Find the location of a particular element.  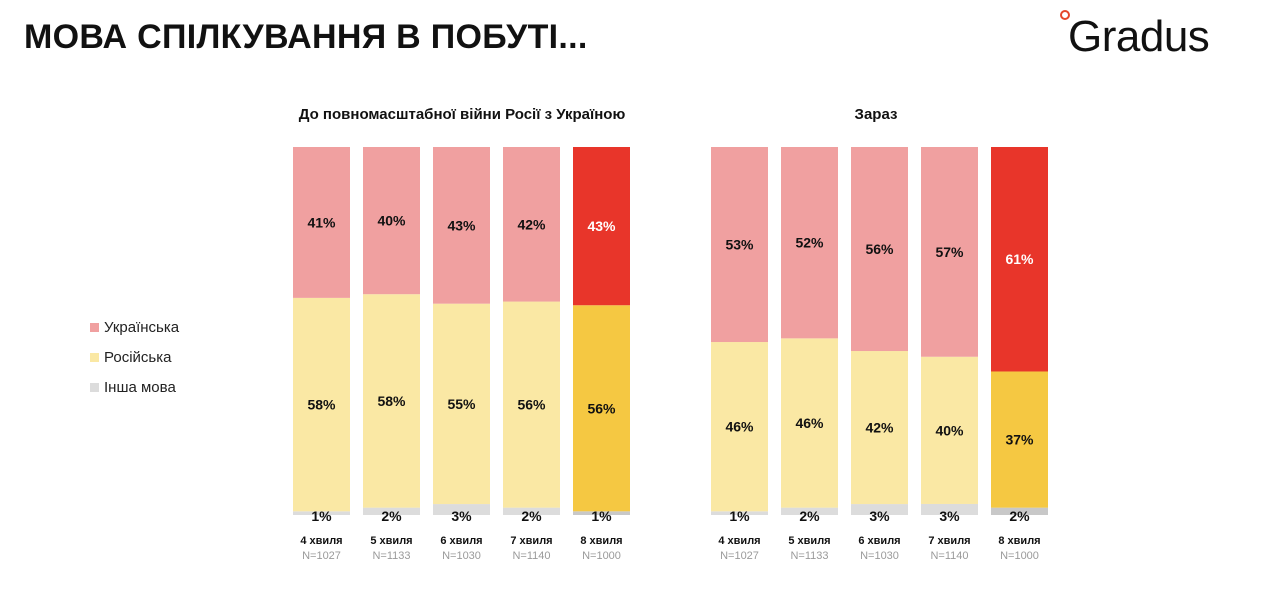

category-label-c1-0: 4 хвиля is located at coordinates (321, 541).